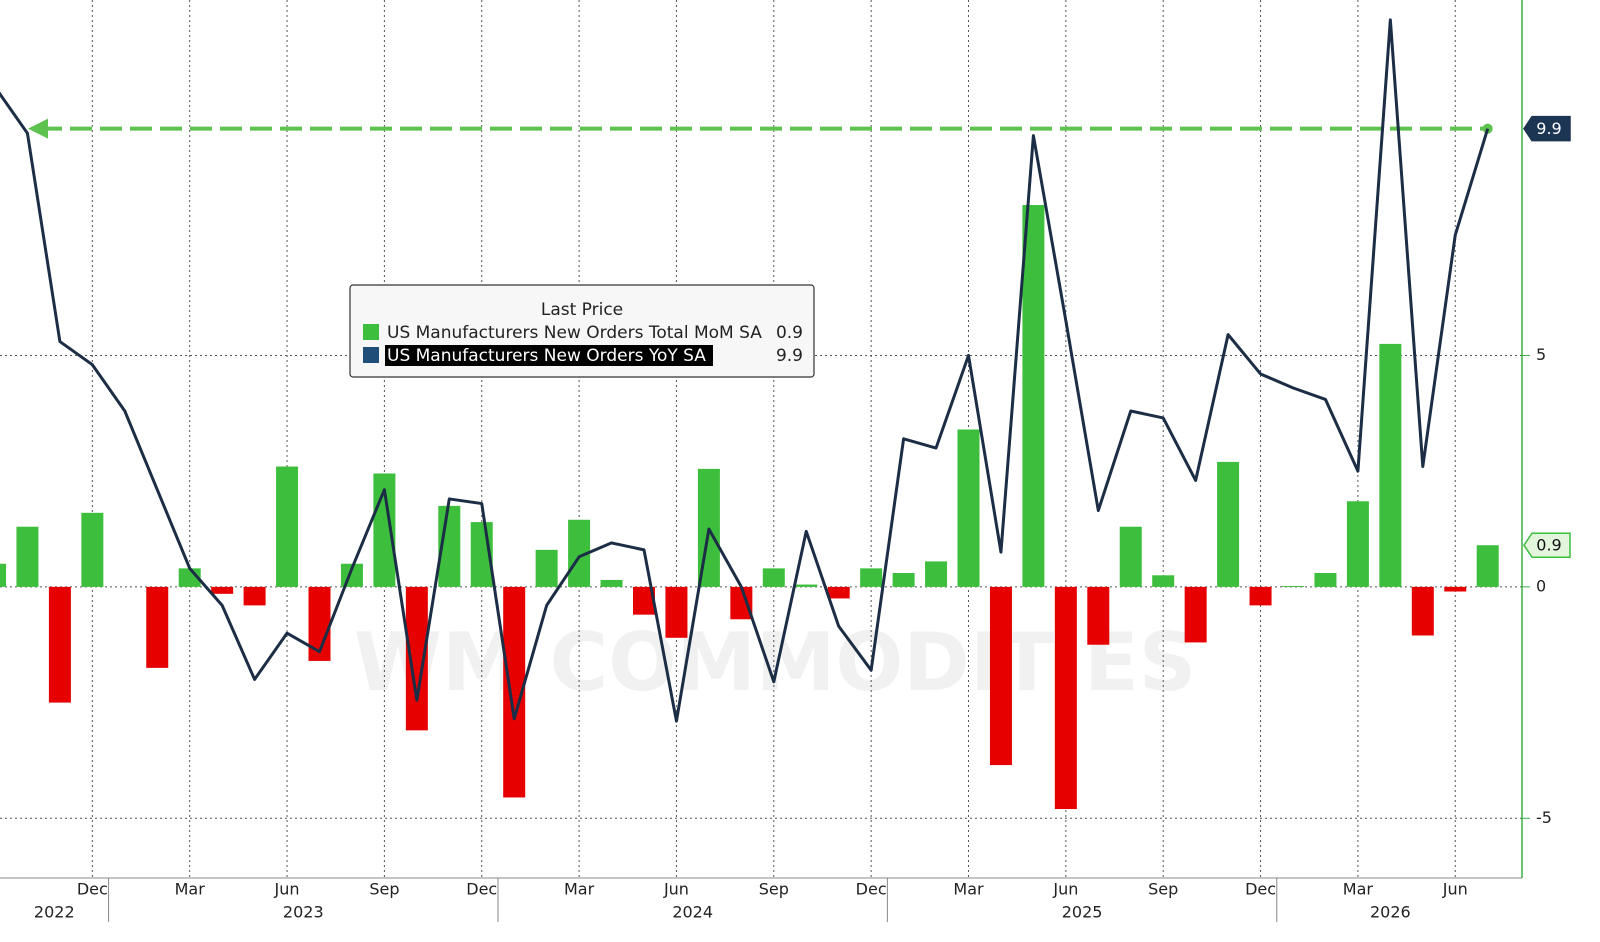 The image size is (1600, 942). What do you see at coordinates (789, 356) in the screenshot?
I see `legend-value: 9.9` at bounding box center [789, 356].